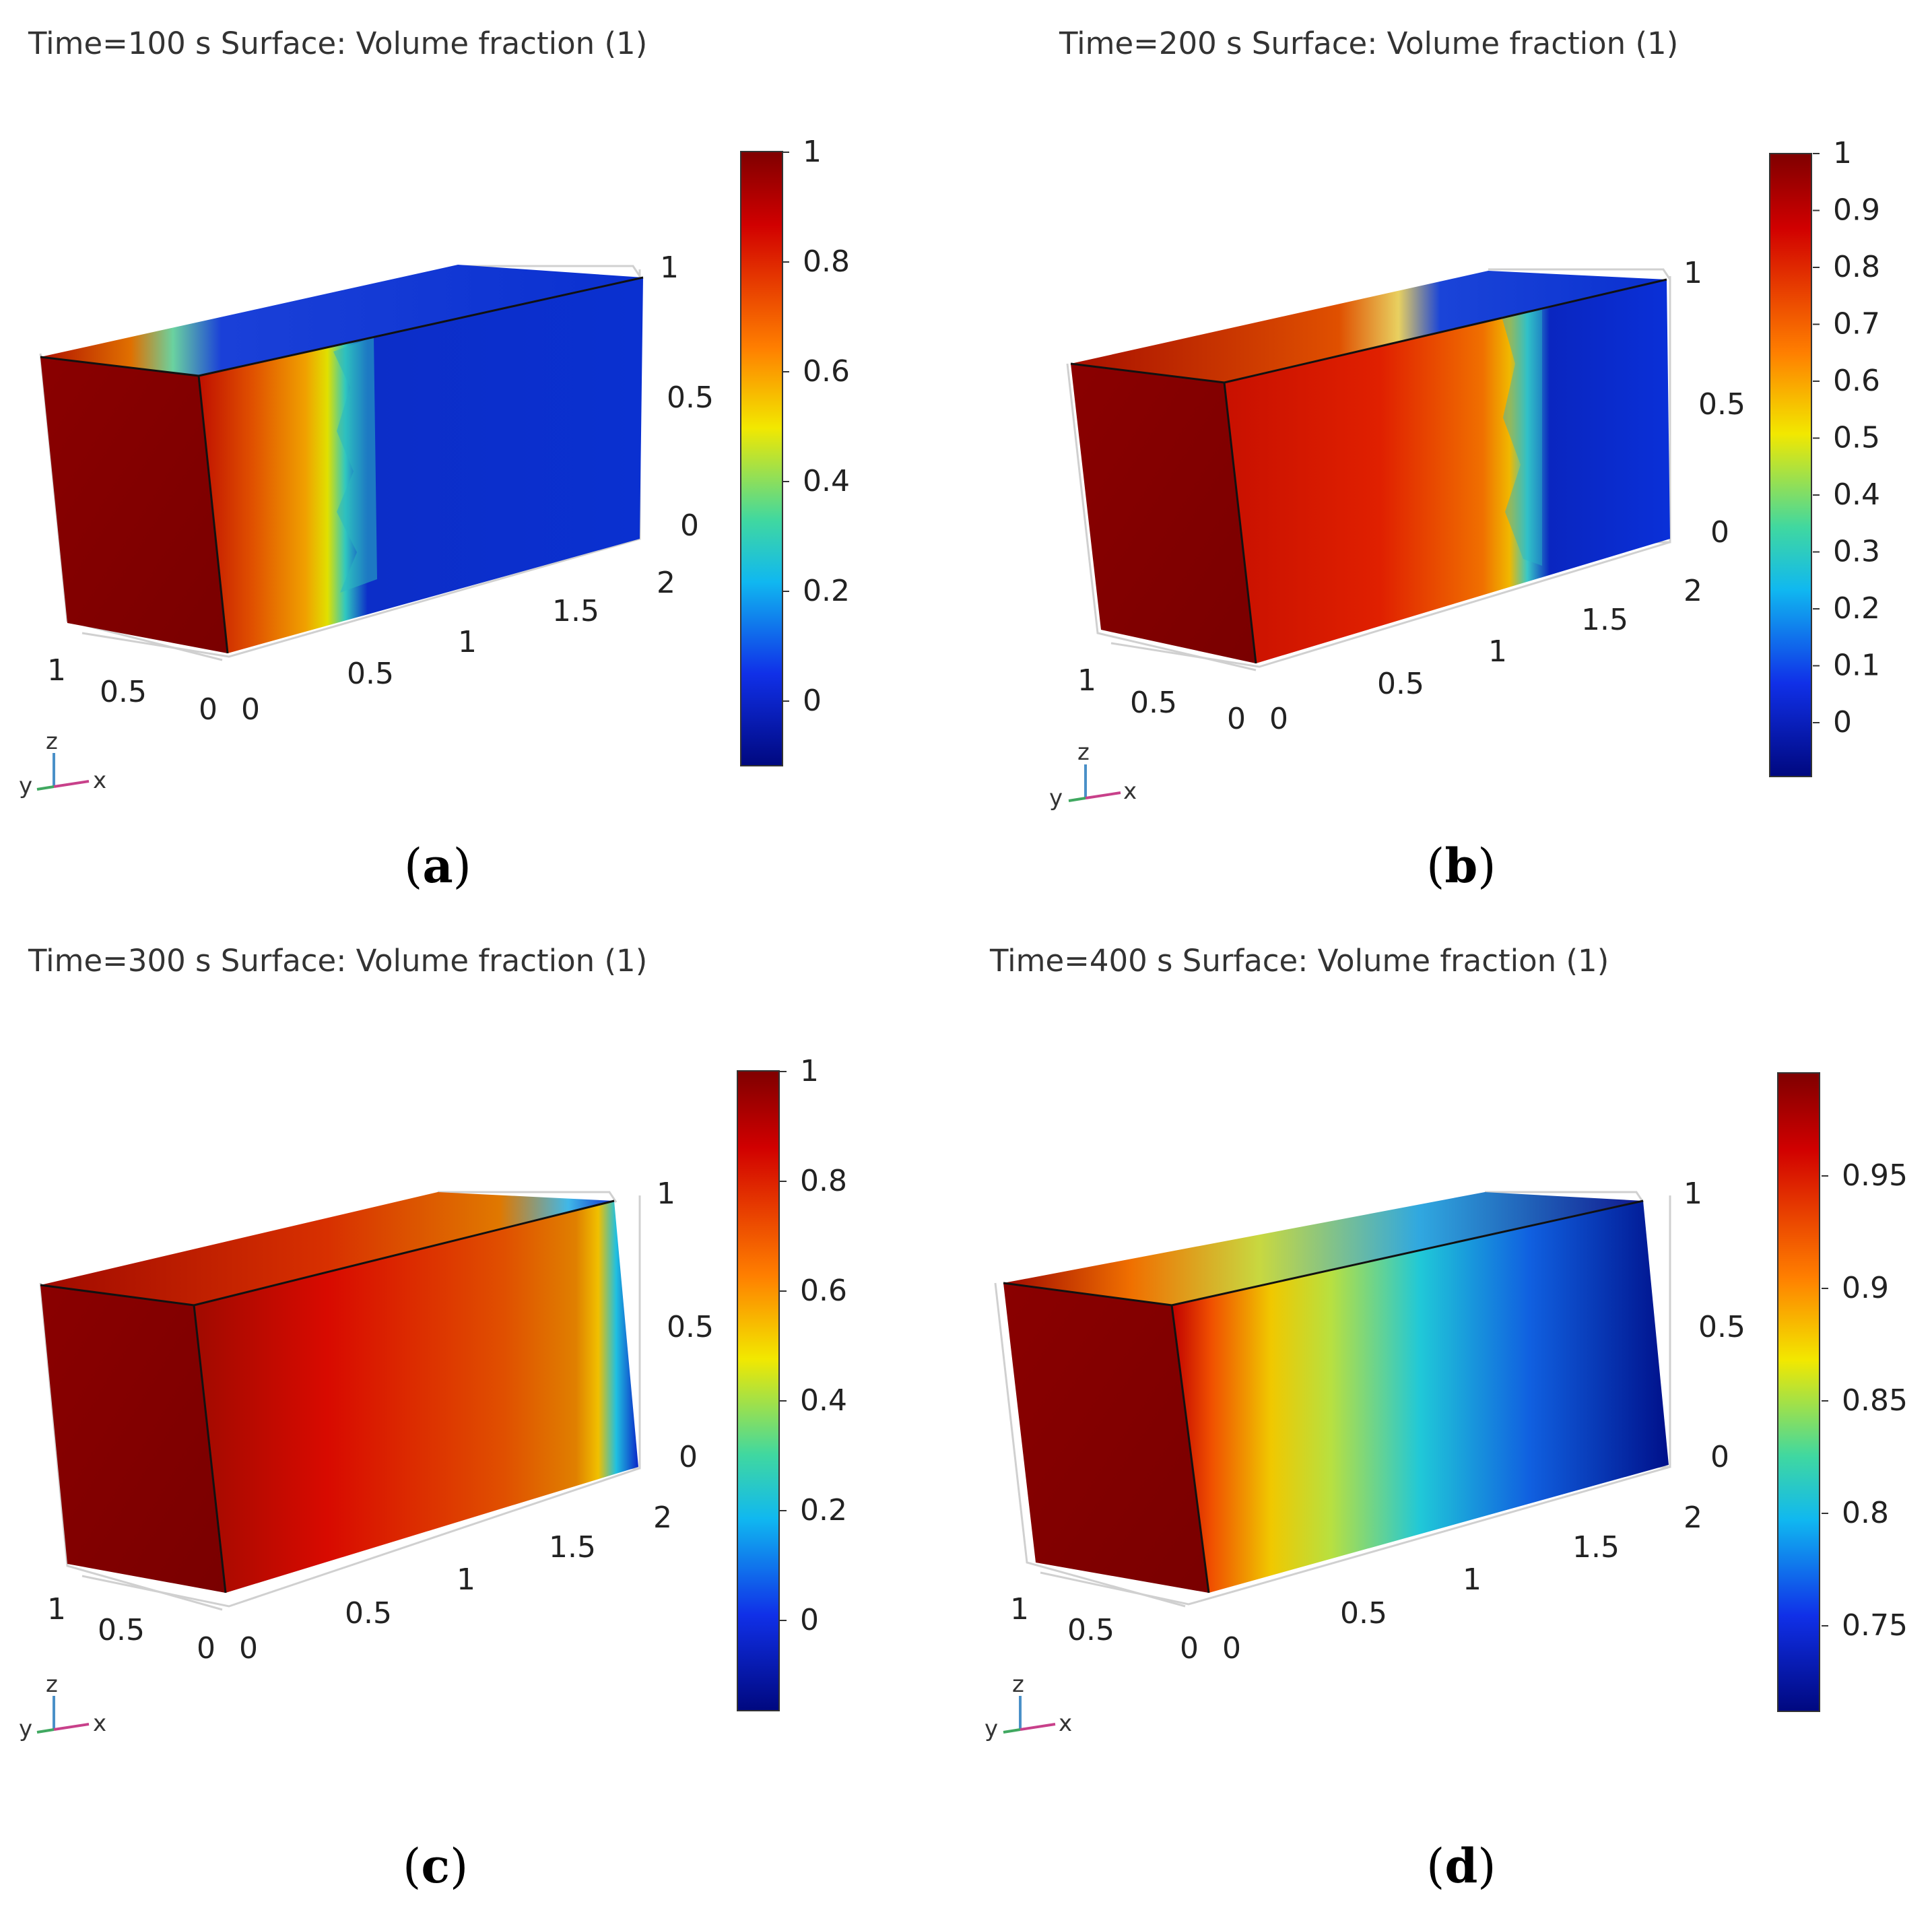 The image size is (1932, 1906). I want to click on caption-letter: a, so click(437, 866).